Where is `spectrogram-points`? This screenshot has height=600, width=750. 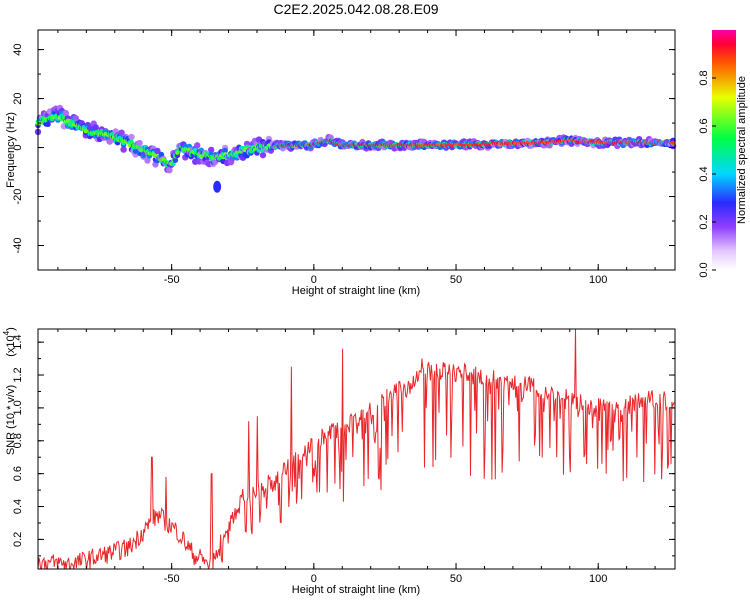 spectrogram-points is located at coordinates (355, 148).